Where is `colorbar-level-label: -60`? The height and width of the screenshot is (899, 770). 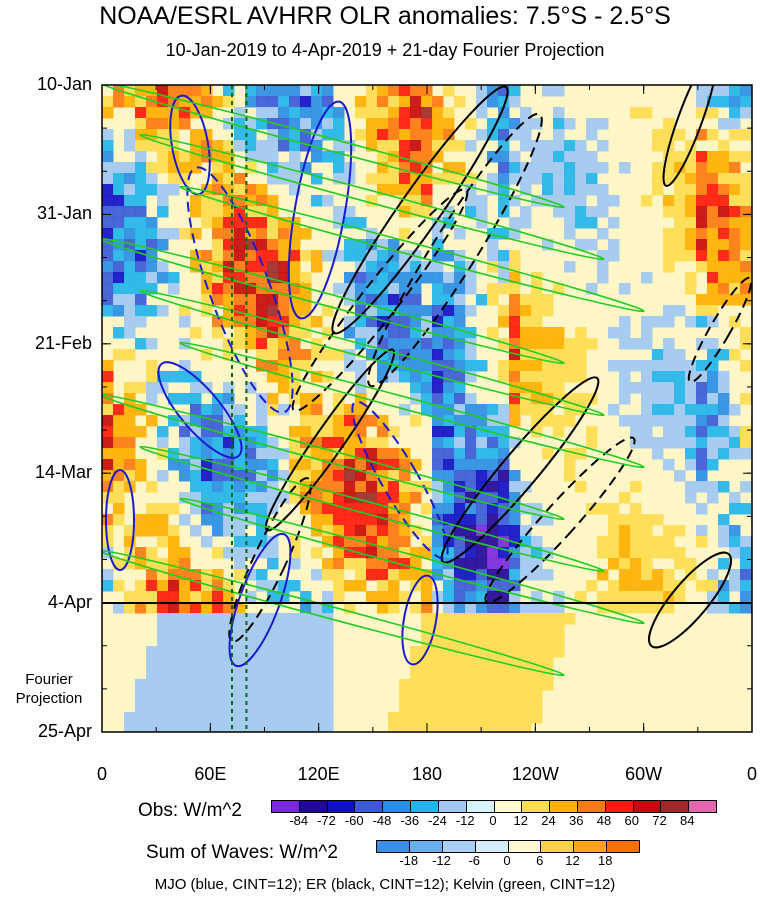
colorbar-level-label: -60 is located at coordinates (354, 820).